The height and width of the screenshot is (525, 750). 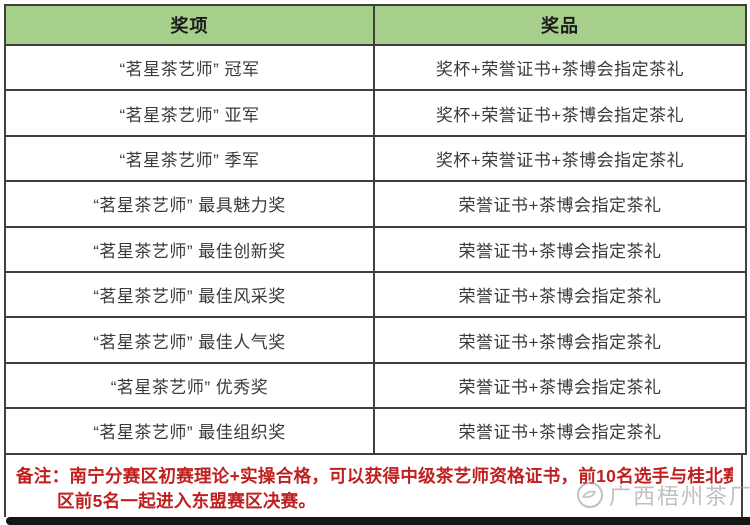 What do you see at coordinates (378, 521) in the screenshot?
I see `bottom-edge-bar` at bounding box center [378, 521].